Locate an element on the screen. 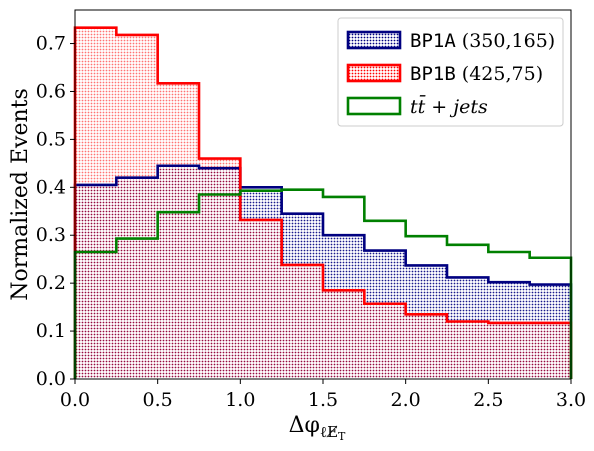  y-tick-label: 0.3 is located at coordinates (51, 235).